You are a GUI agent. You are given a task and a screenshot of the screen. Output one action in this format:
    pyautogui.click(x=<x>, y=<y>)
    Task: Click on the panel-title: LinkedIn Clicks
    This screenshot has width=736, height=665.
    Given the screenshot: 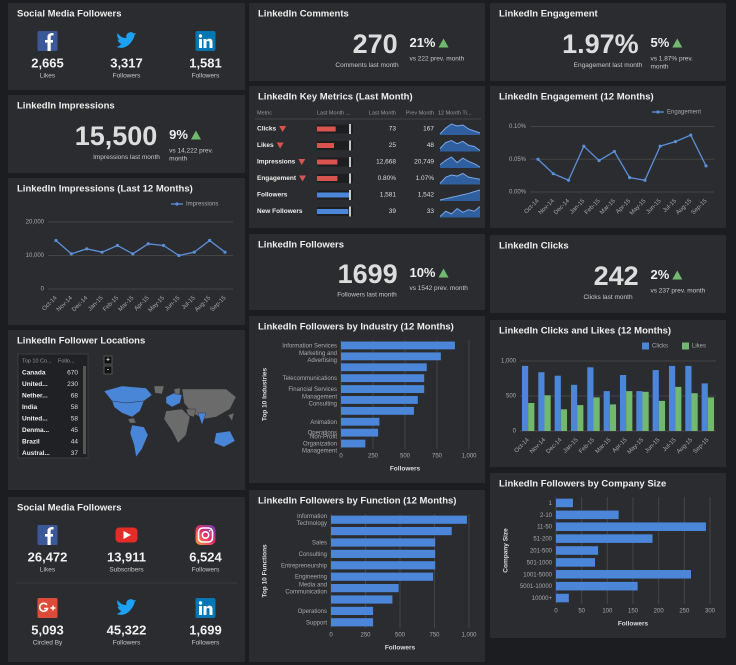 What is the action you would take?
    pyautogui.click(x=534, y=246)
    